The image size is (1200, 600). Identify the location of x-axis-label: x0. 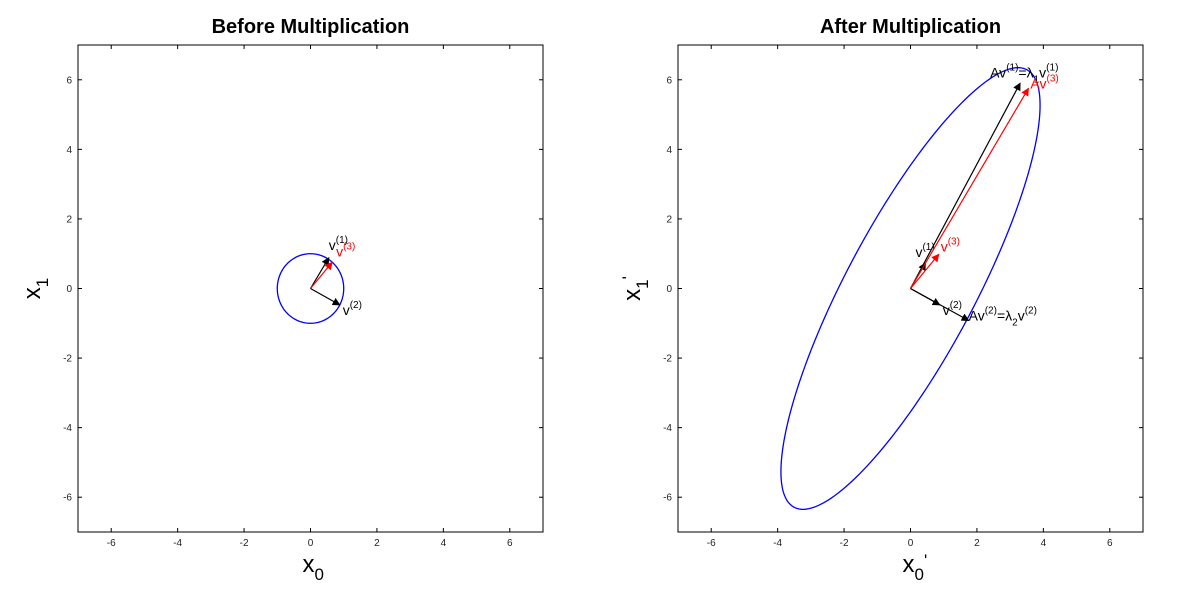
(313, 567).